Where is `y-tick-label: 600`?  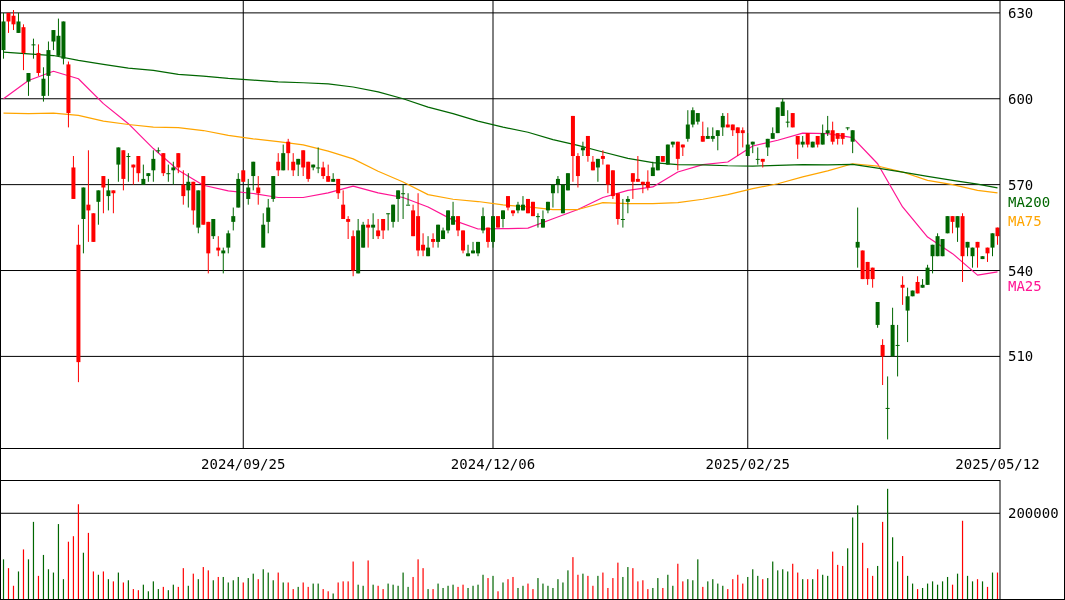 y-tick-label: 600 is located at coordinates (1021, 98).